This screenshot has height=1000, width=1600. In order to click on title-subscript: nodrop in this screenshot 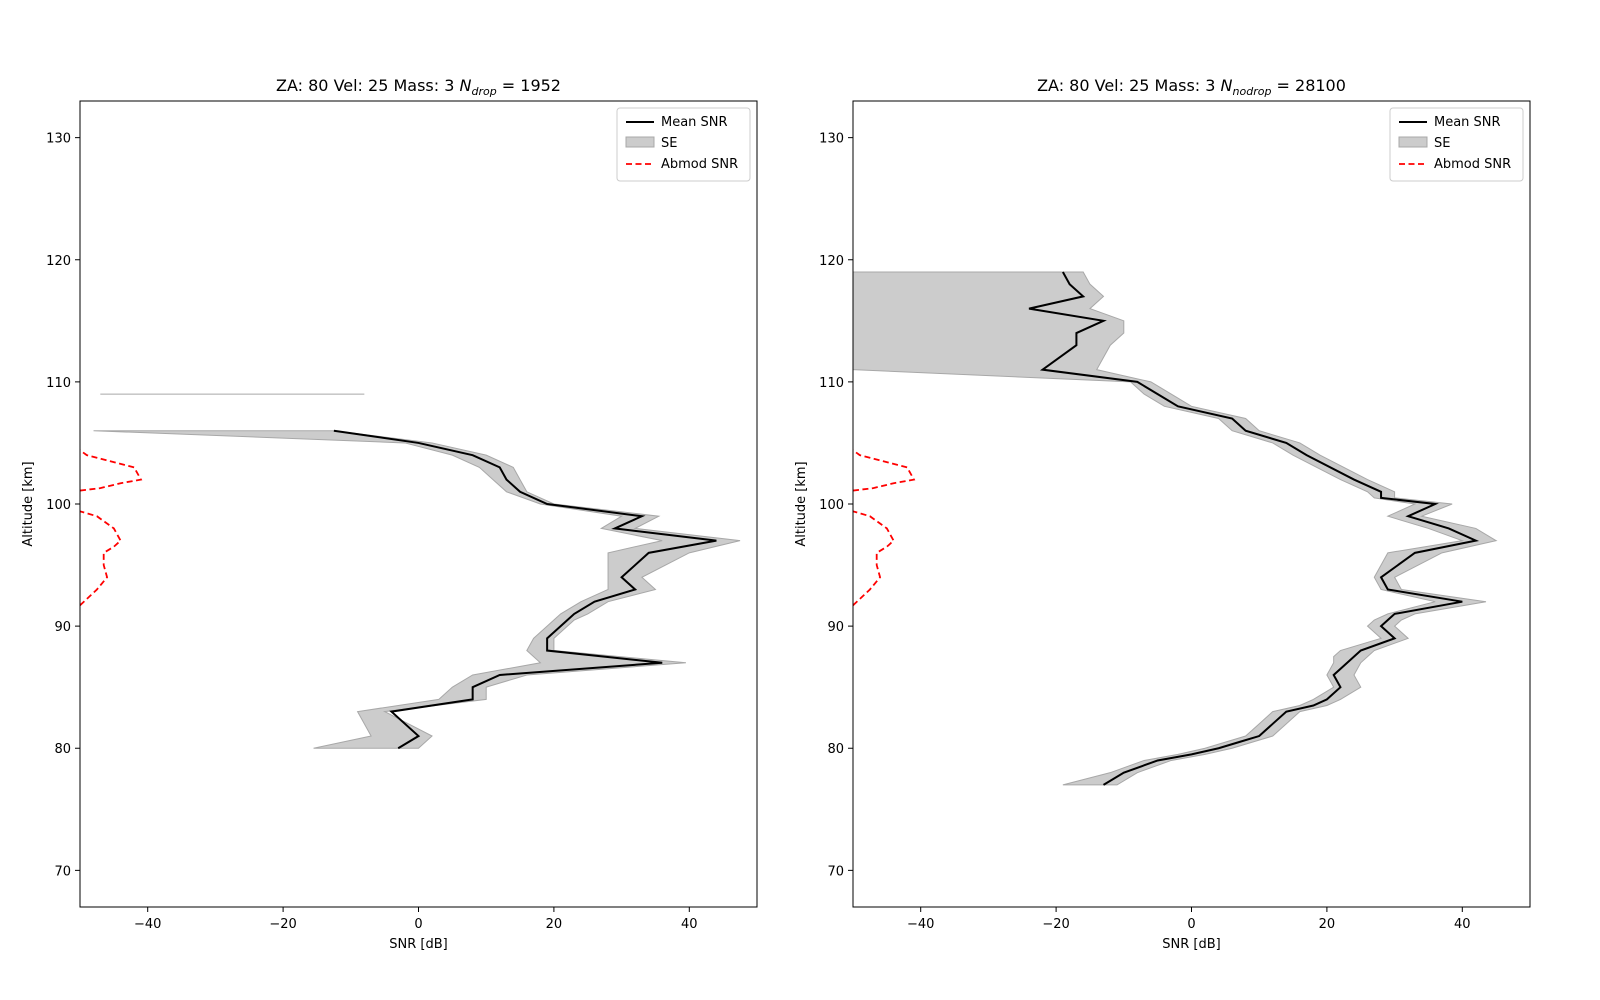, I will do `click(1252, 91)`.